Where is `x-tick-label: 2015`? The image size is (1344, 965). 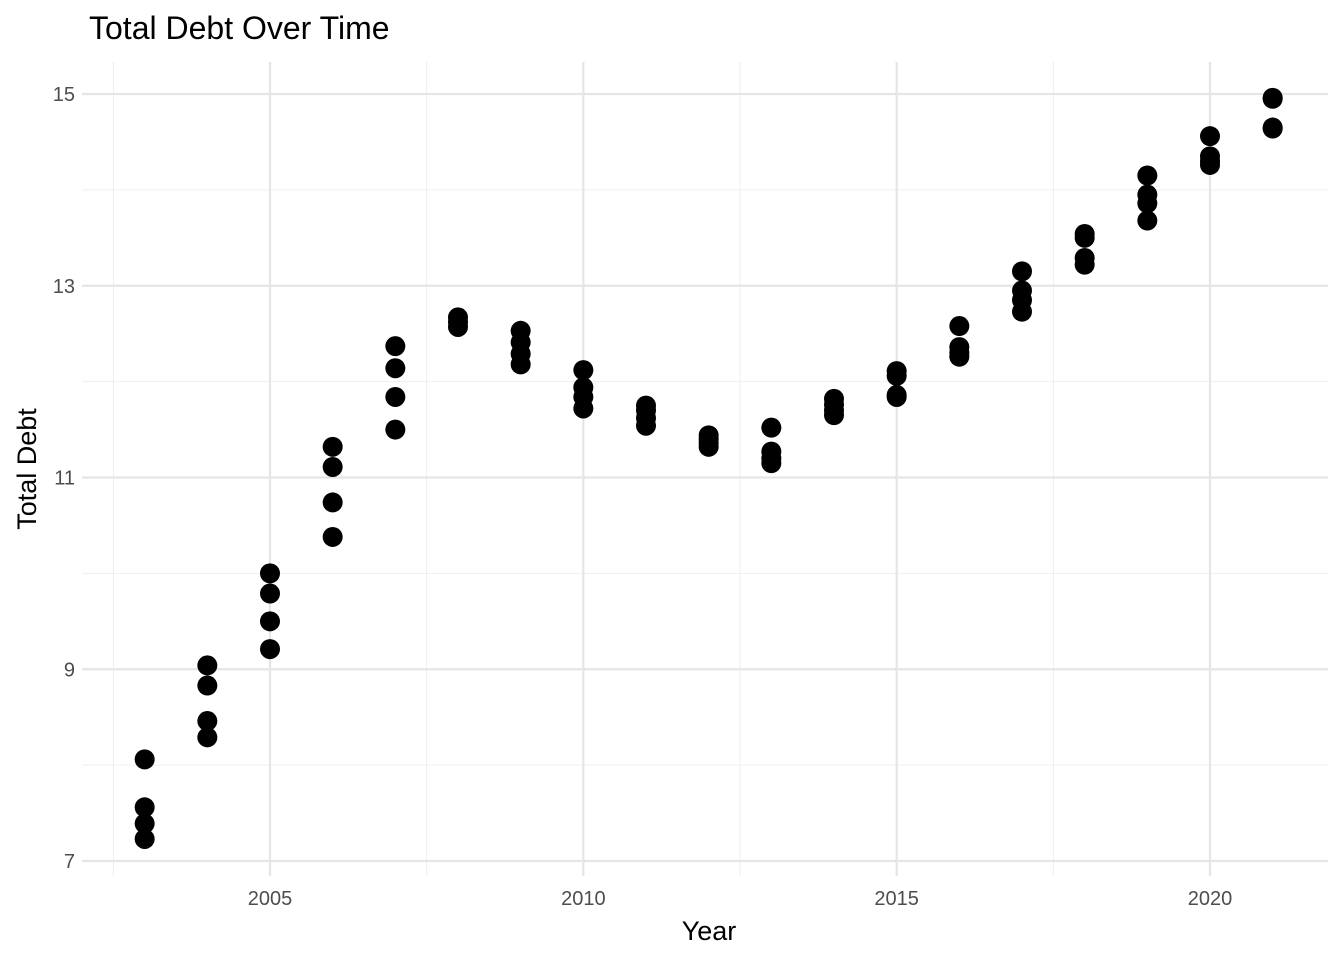
x-tick-label: 2015 is located at coordinates (896, 899).